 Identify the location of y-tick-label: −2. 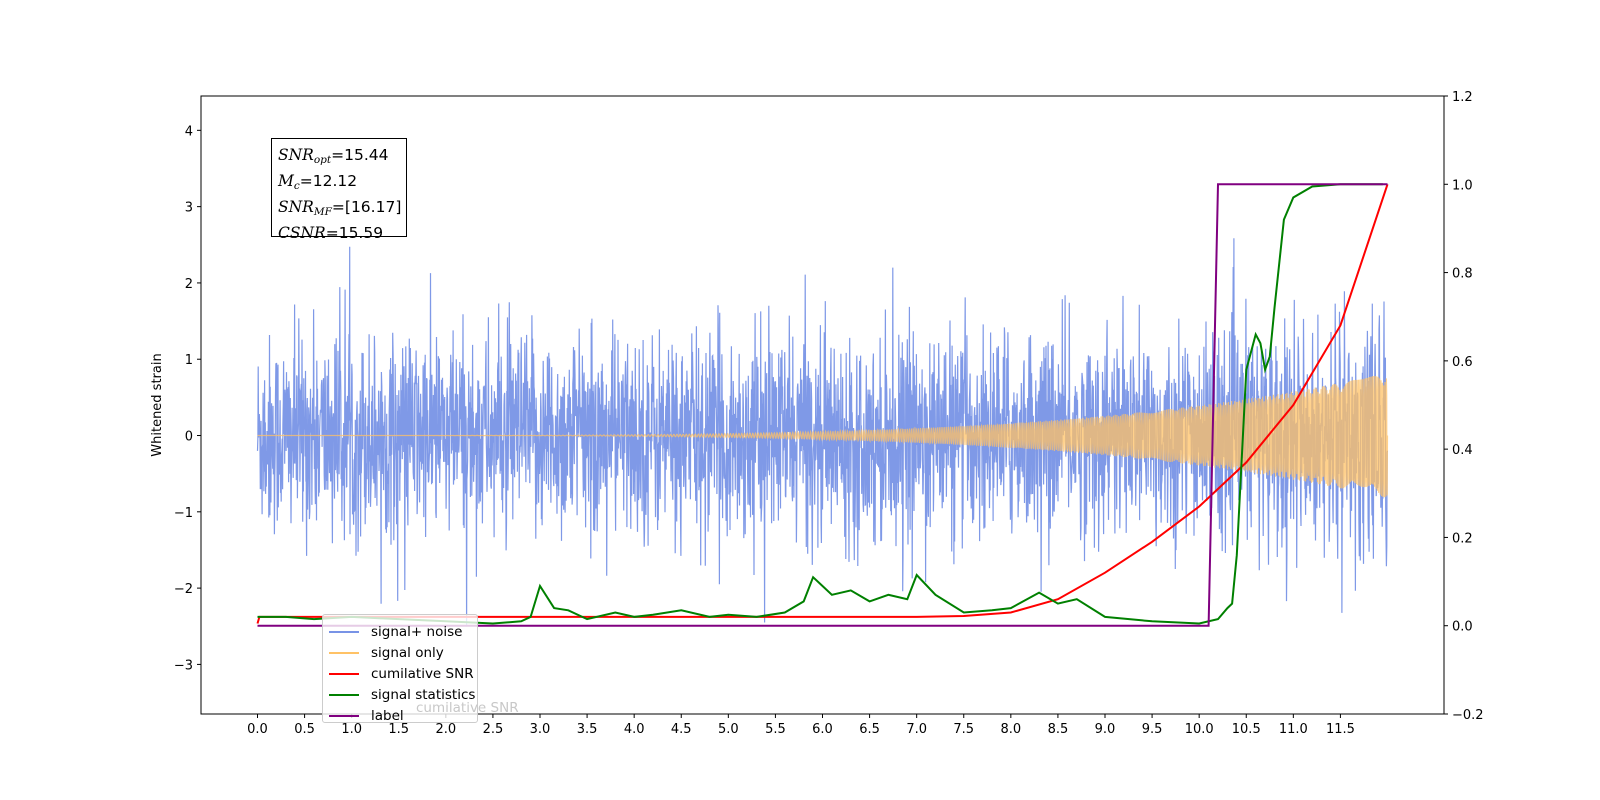
(183, 589).